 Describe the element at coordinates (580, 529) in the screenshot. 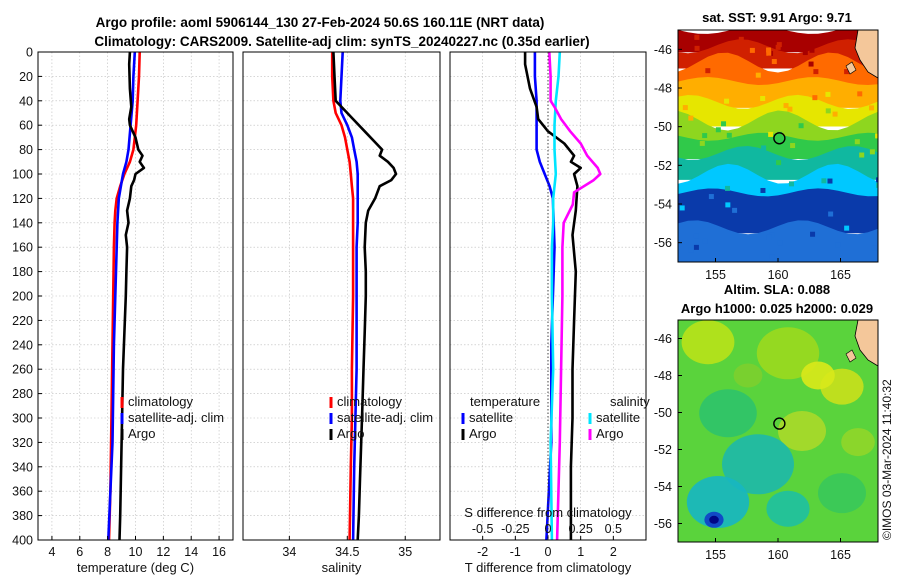

I see `s-tick-label: 0.25` at that location.